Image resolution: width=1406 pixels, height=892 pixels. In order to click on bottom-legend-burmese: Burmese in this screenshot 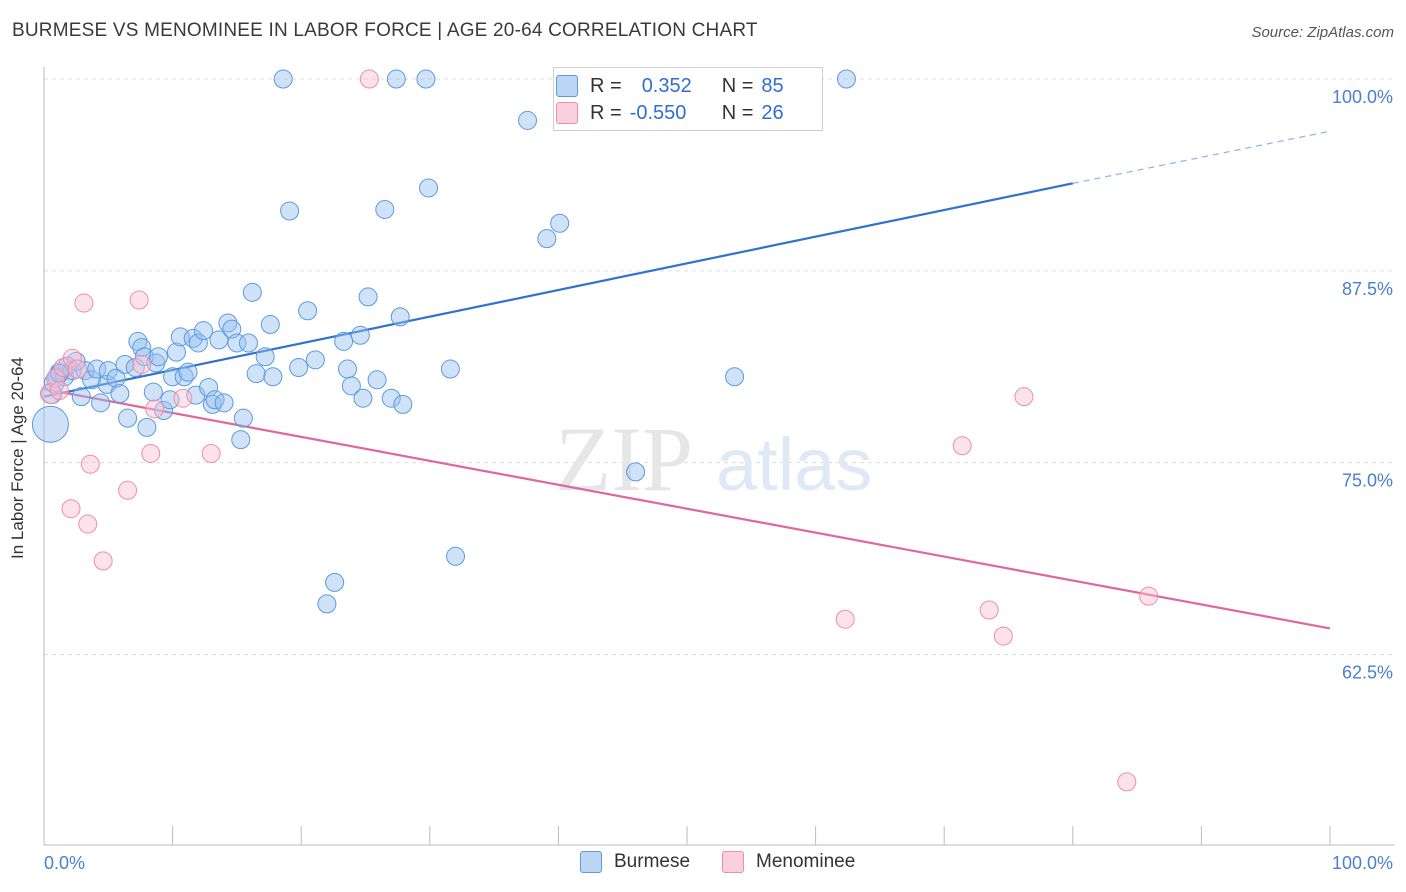, I will do `click(635, 862)`.